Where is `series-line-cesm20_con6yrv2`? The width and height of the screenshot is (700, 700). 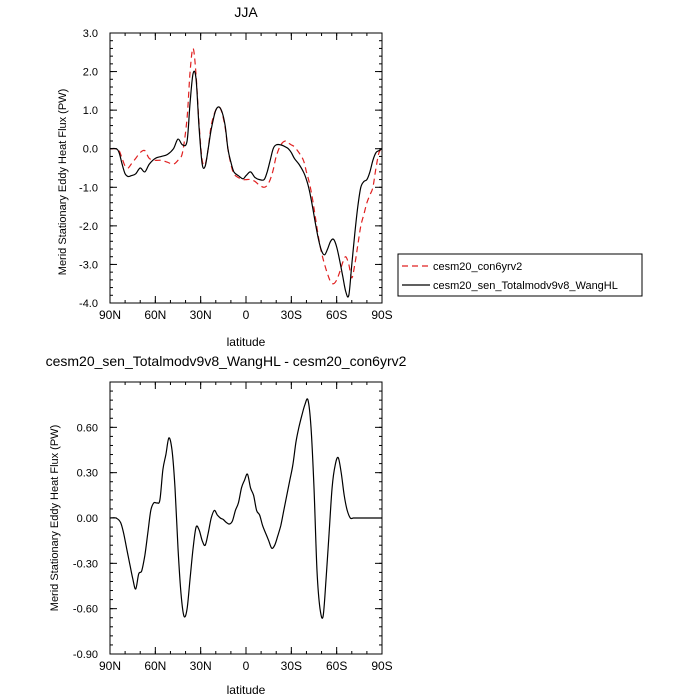 series-line-cesm20_con6yrv2 is located at coordinates (246, 166).